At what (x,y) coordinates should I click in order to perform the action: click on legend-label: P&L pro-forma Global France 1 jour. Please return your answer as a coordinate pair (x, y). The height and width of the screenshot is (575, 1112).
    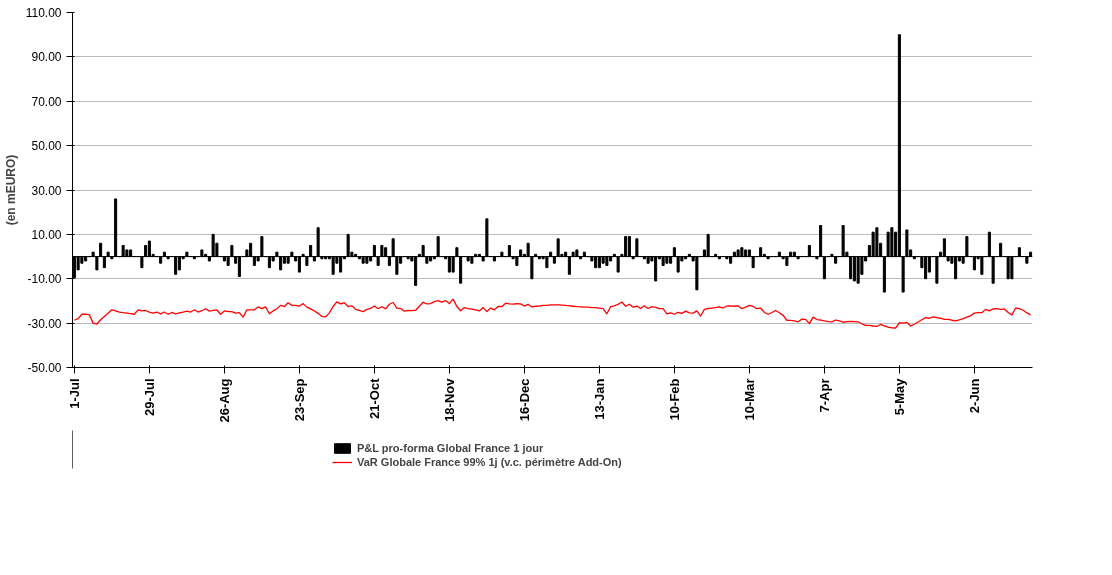
    Looking at the image, I should click on (450, 448).